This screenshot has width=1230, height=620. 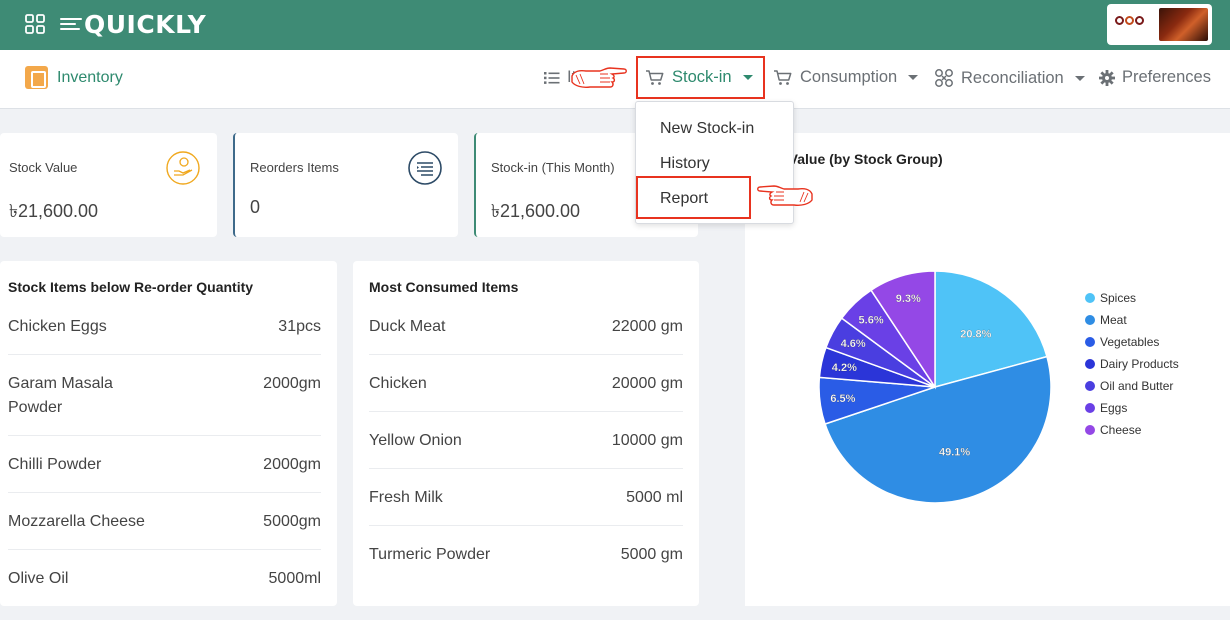 I want to click on nav-stock-in-label: Stock-in, so click(x=702, y=77).